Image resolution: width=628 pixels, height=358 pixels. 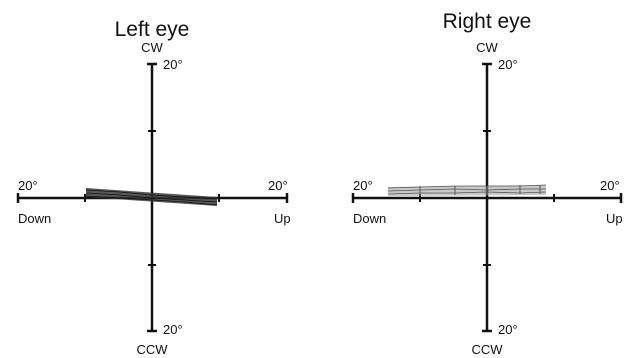 What do you see at coordinates (487, 198) in the screenshot?
I see `horizontal-axis` at bounding box center [487, 198].